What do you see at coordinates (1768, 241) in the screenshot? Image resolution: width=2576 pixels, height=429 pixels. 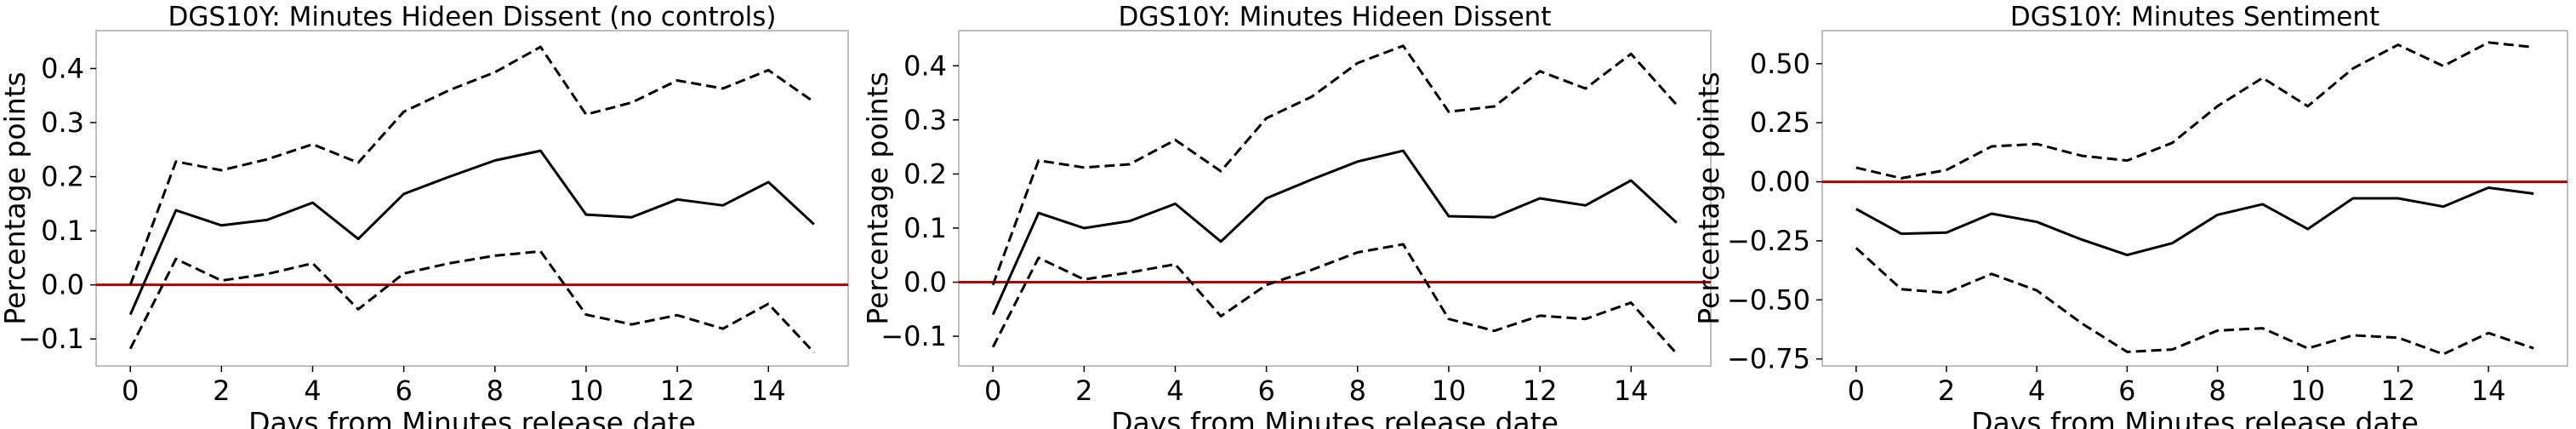 I see `y-tick-label: −0.25` at bounding box center [1768, 241].